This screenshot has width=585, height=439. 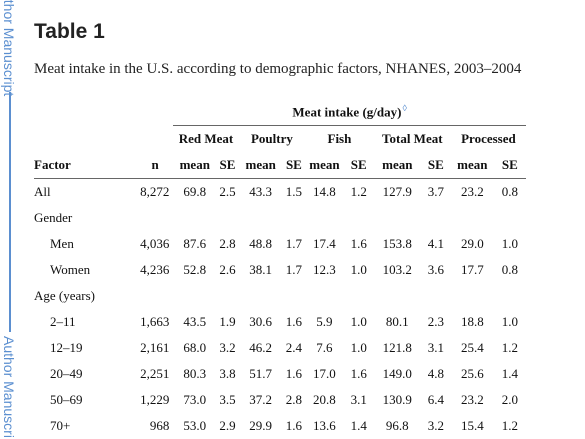 I want to click on author-manuscript-label-bottom: Author Manuscri, so click(x=9, y=387).